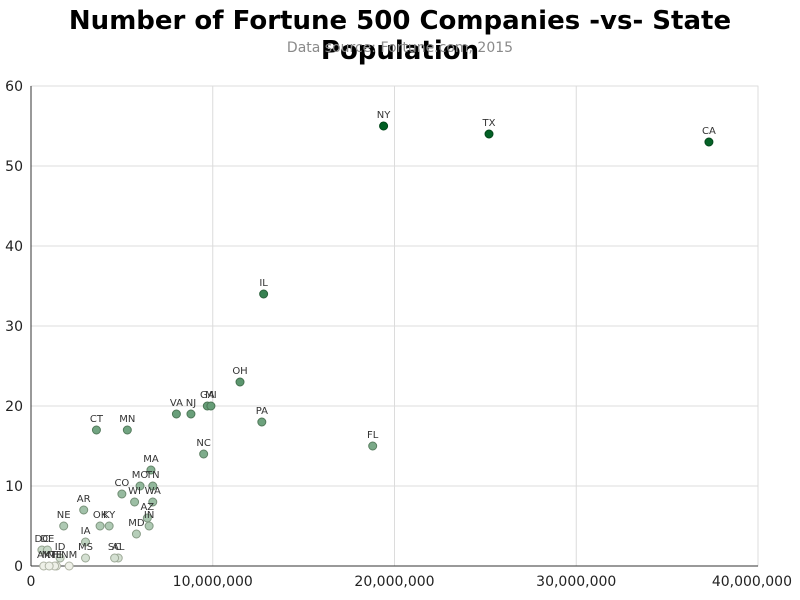 The width and height of the screenshot is (800, 600). I want to click on data-point-pa, so click(262, 422).